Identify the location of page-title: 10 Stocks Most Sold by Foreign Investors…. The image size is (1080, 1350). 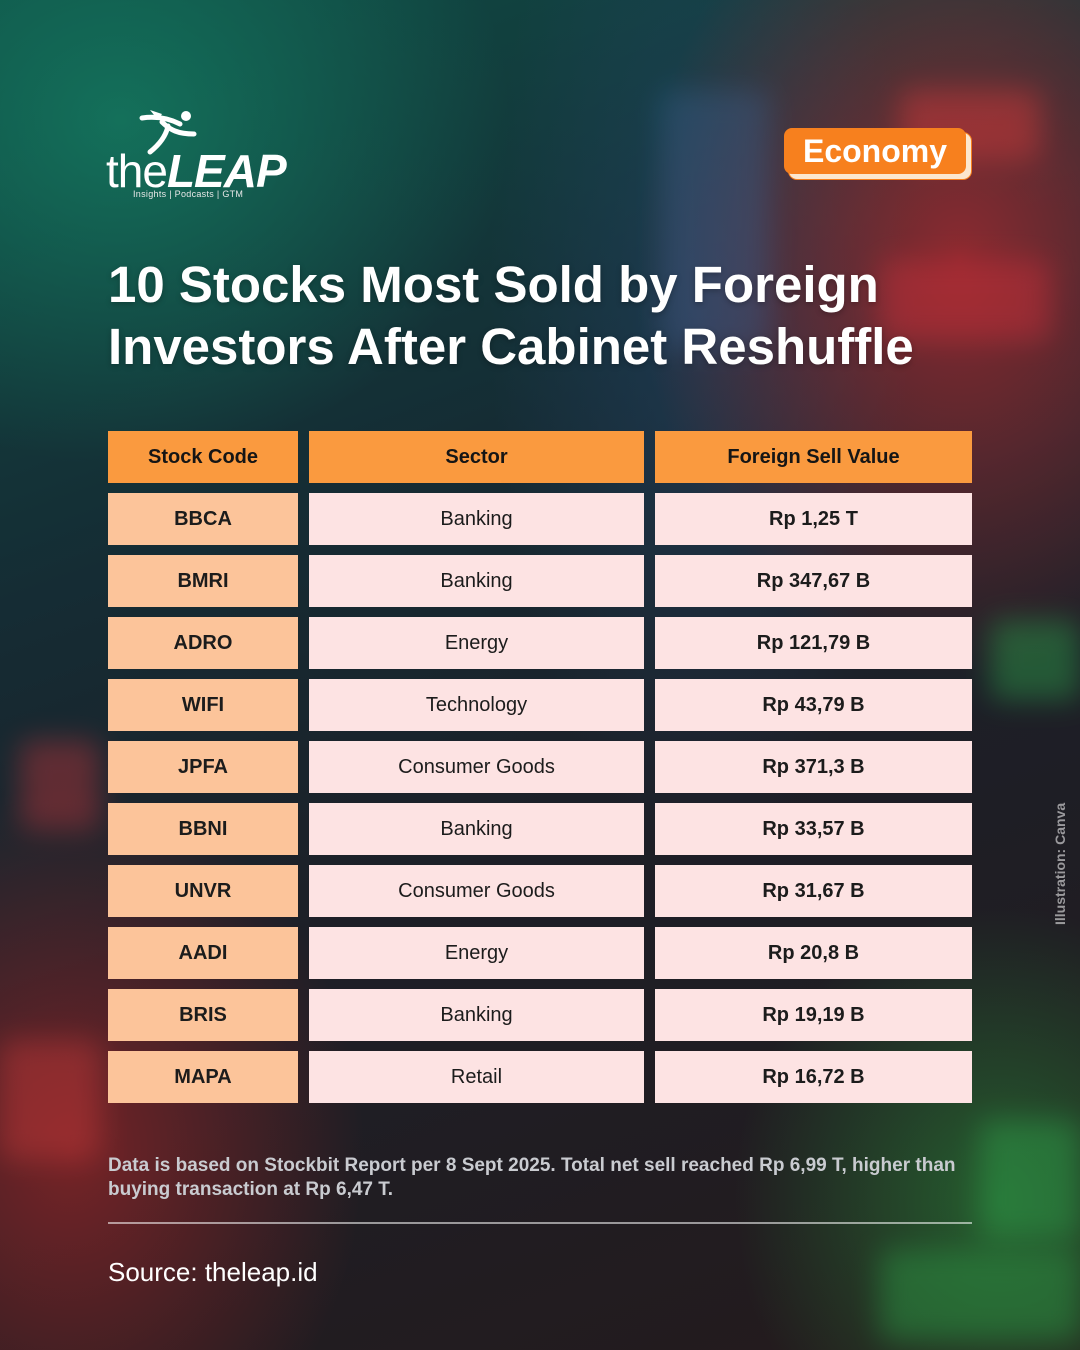
(511, 315).